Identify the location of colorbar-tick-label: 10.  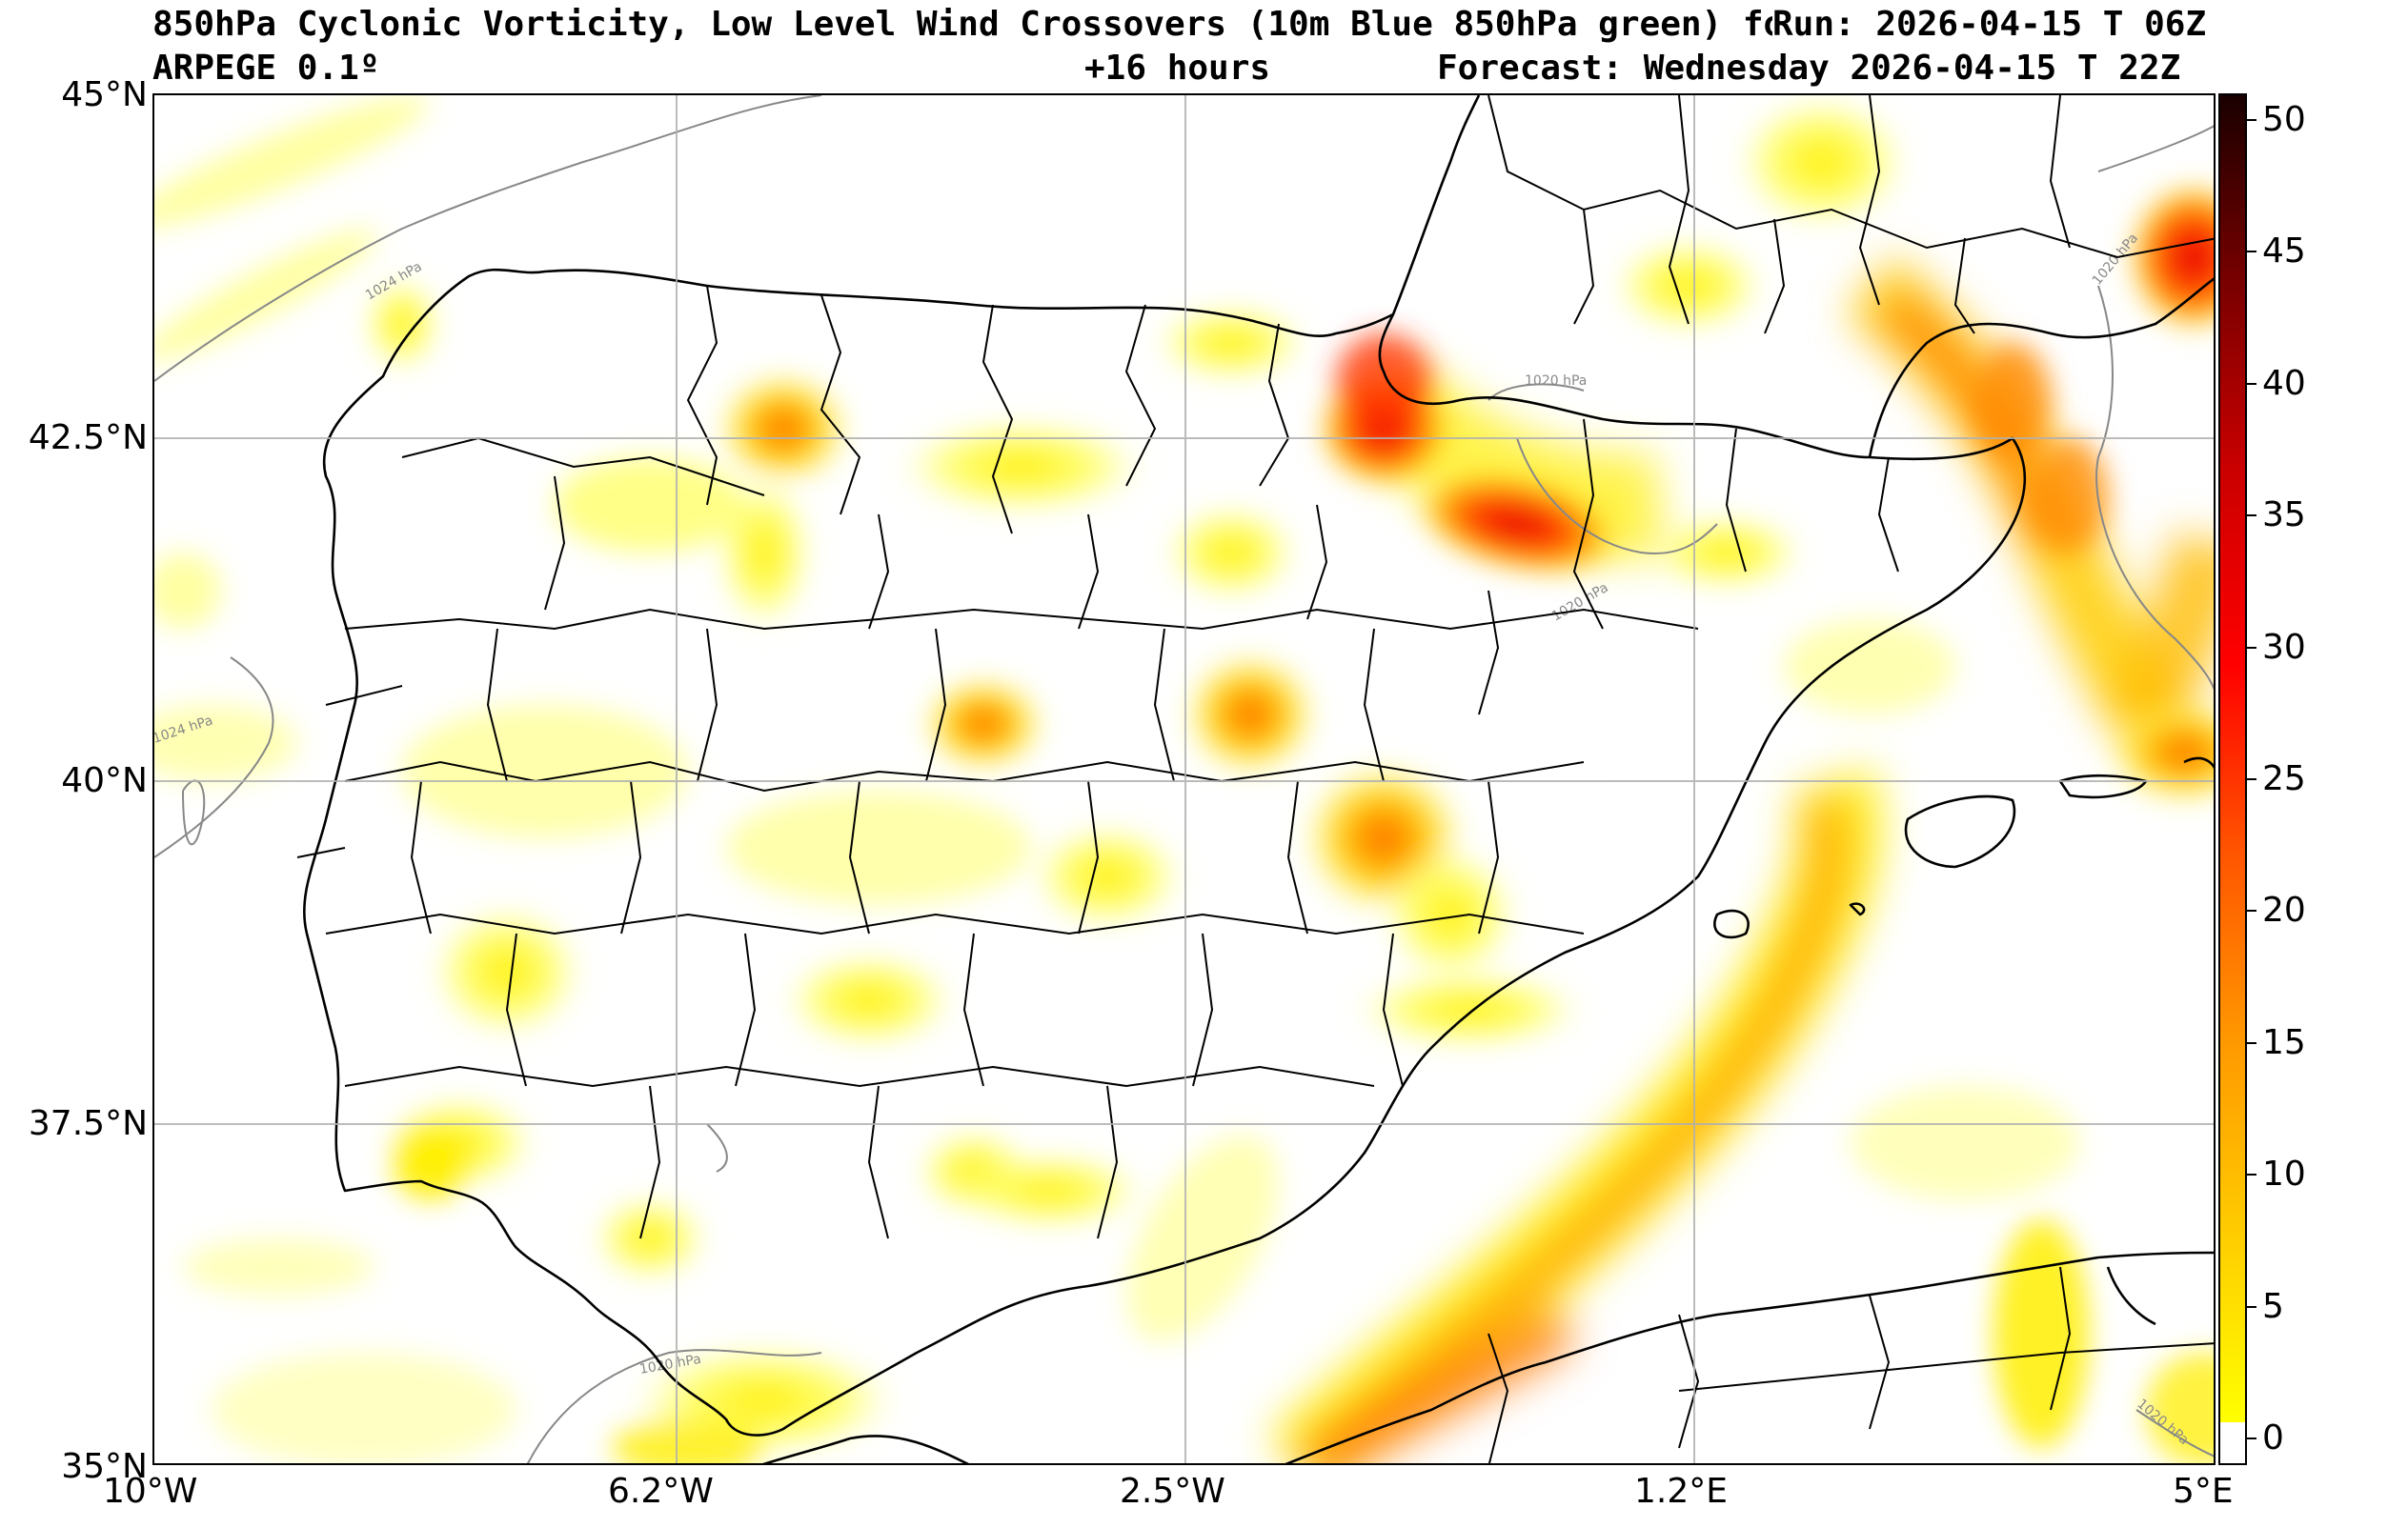
(2284, 1175).